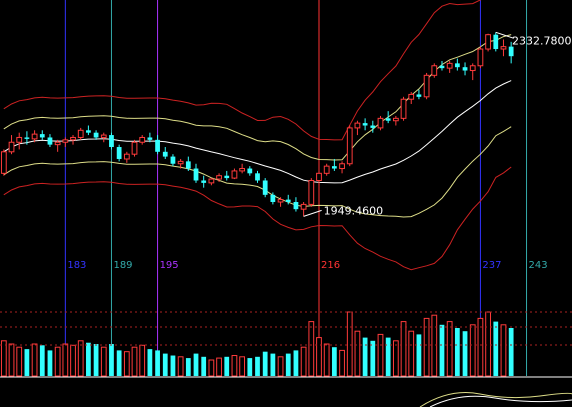  What do you see at coordinates (538, 265) in the screenshot?
I see `x-label-243: 243` at bounding box center [538, 265].